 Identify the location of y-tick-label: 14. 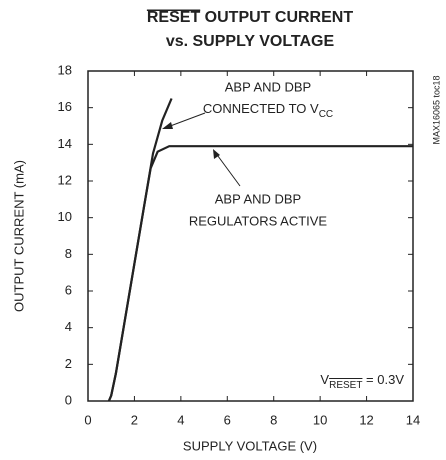
(65, 143).